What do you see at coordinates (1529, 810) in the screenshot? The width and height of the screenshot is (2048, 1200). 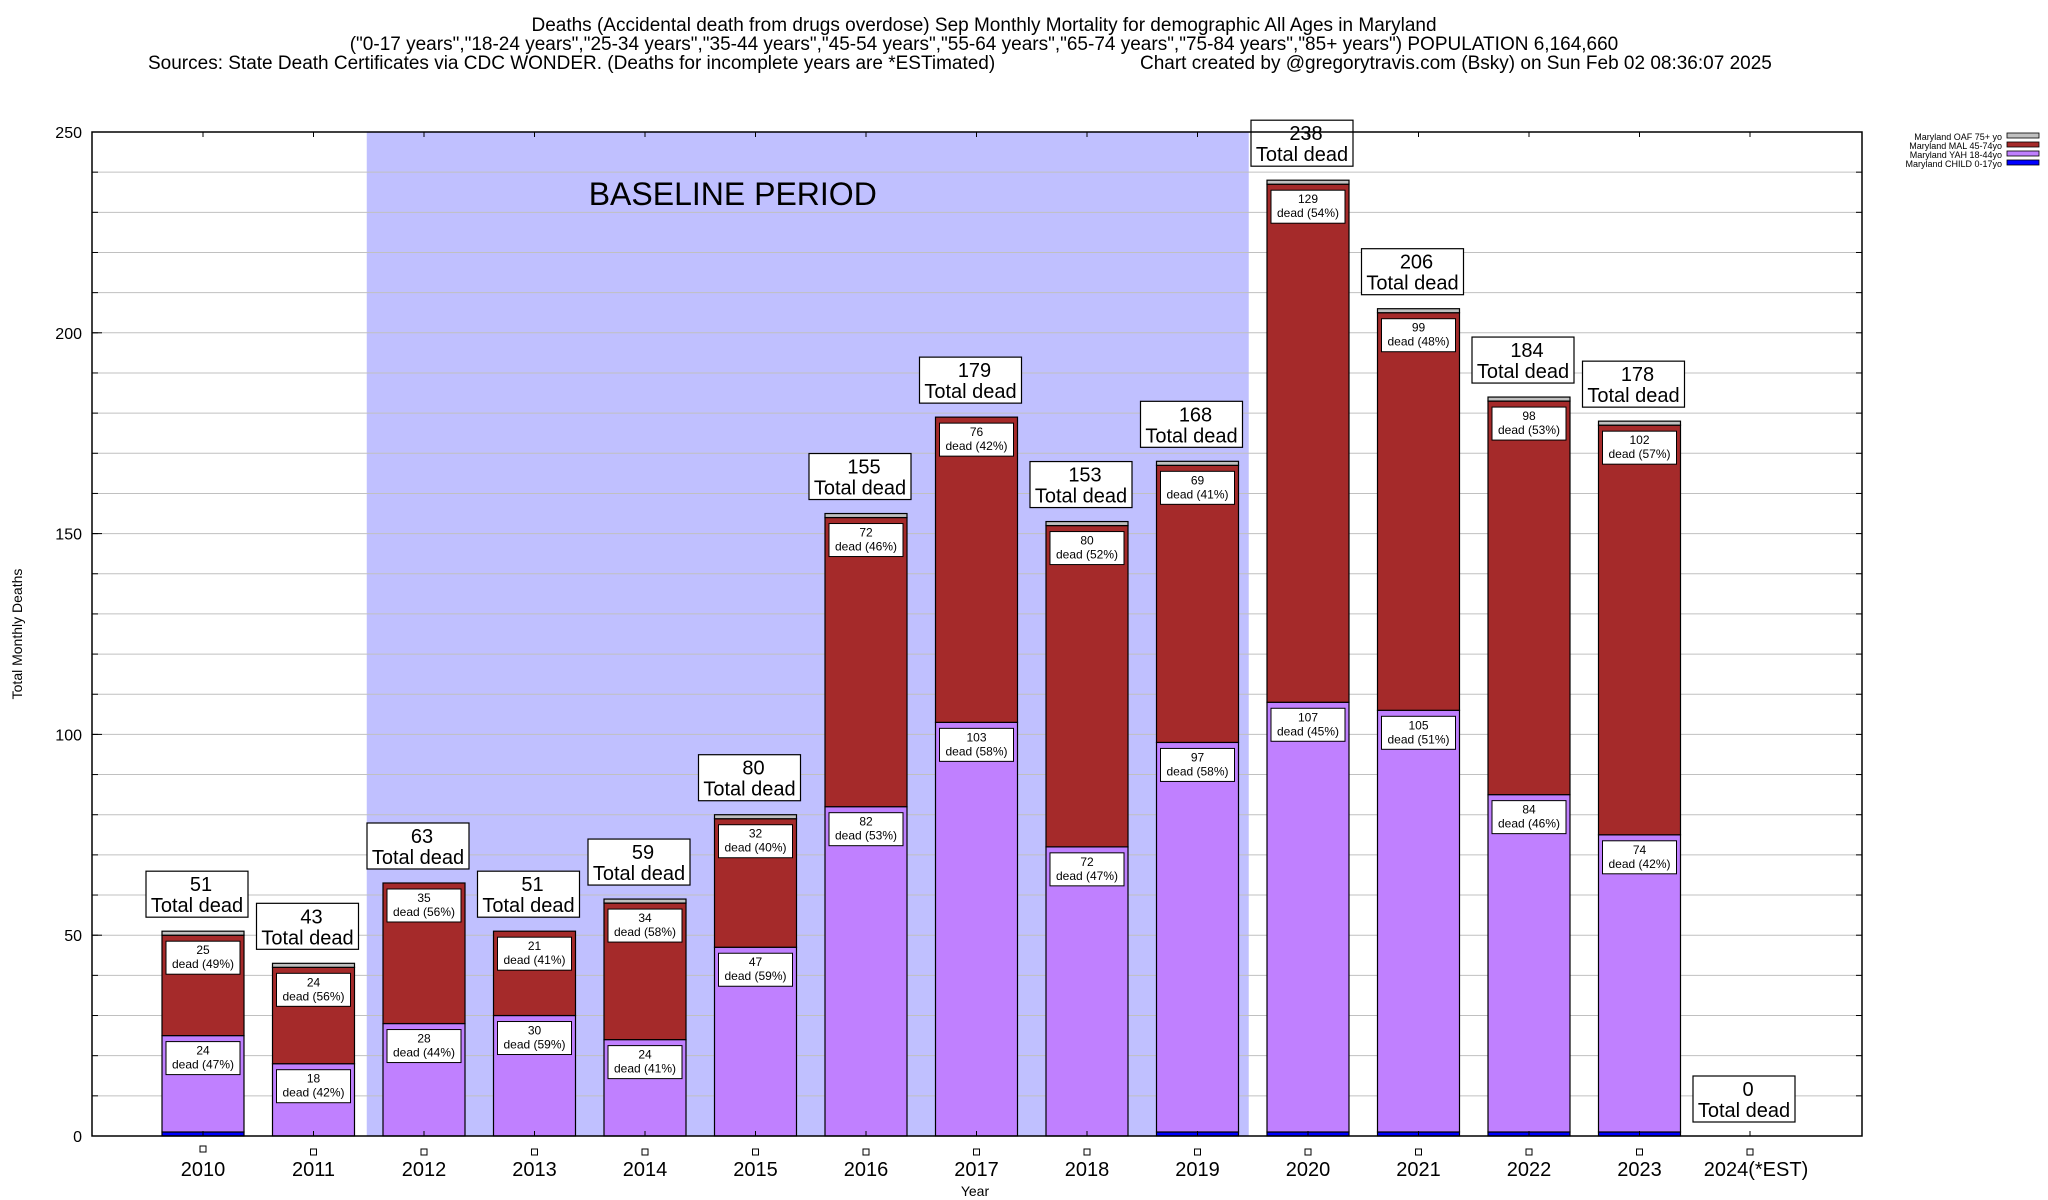 I see `segment-label-count: 84` at bounding box center [1529, 810].